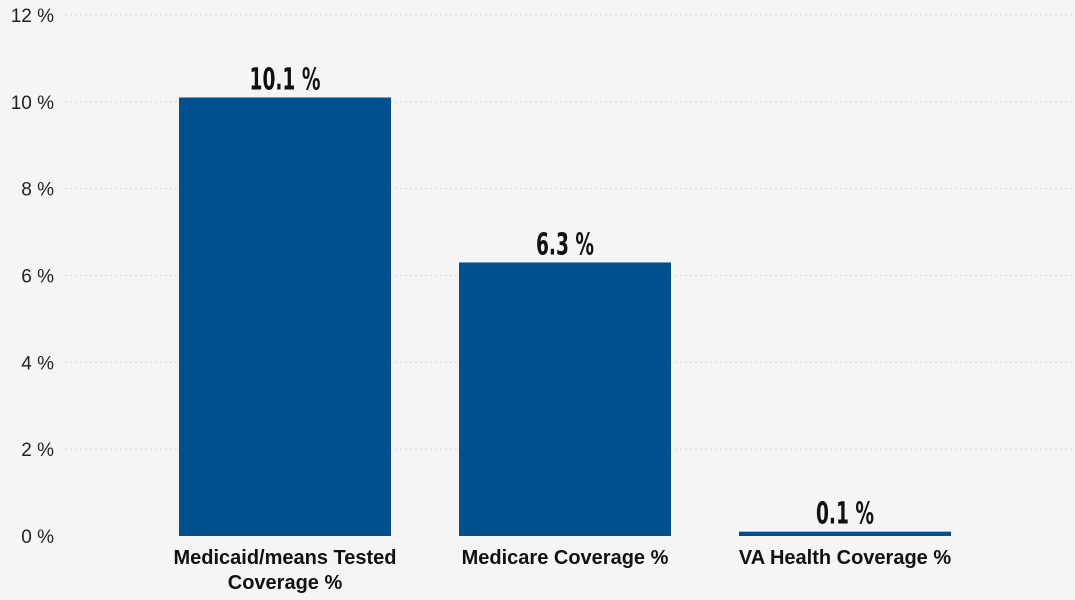  What do you see at coordinates (37, 450) in the screenshot?
I see `y-tick-label: 2 %` at bounding box center [37, 450].